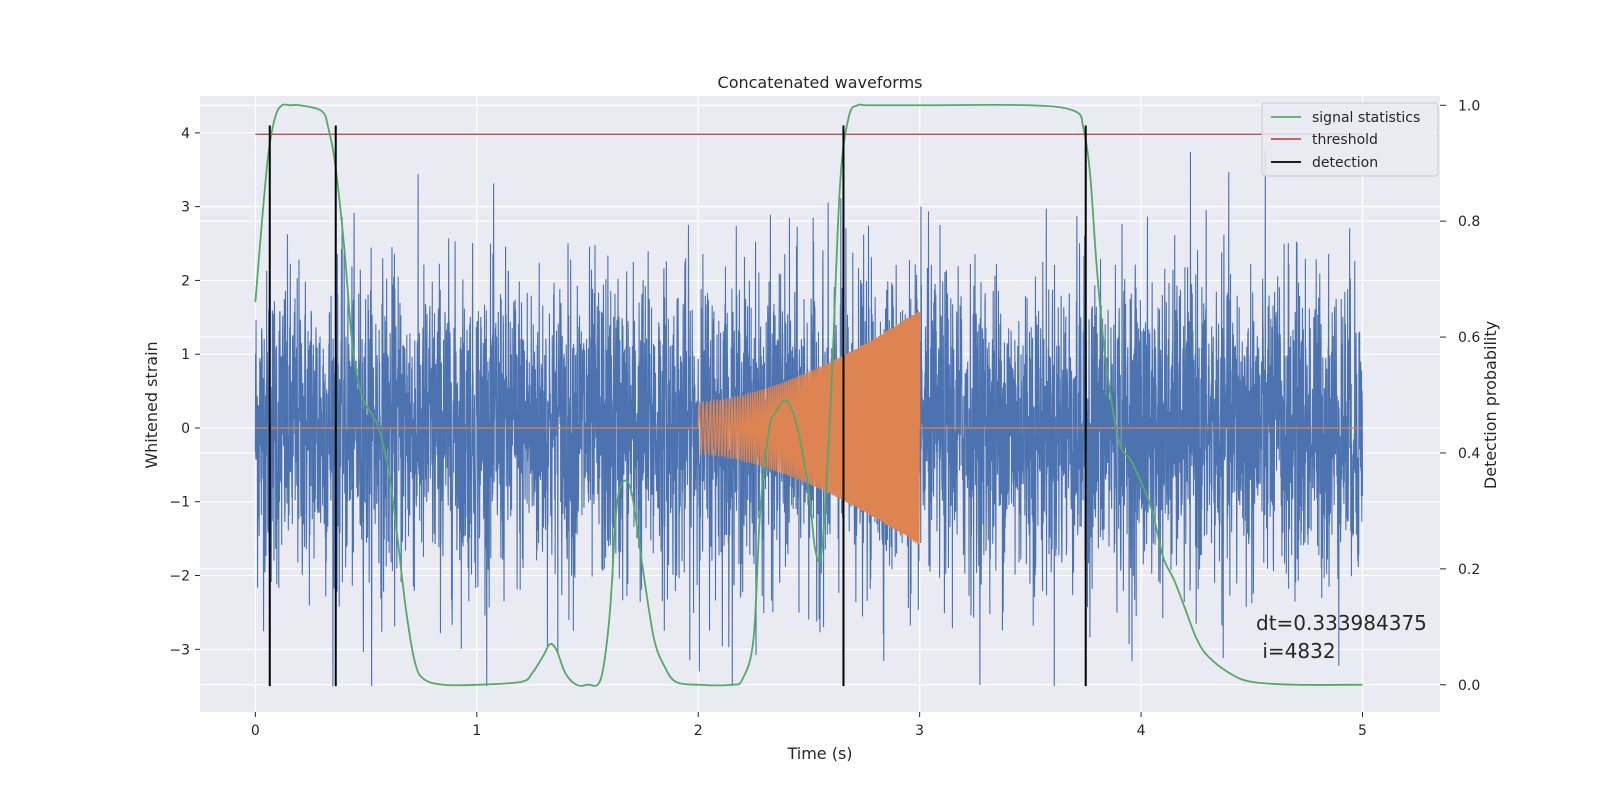 The width and height of the screenshot is (1600, 800). What do you see at coordinates (820, 82) in the screenshot?
I see `chart-title: Concatenated waveforms` at bounding box center [820, 82].